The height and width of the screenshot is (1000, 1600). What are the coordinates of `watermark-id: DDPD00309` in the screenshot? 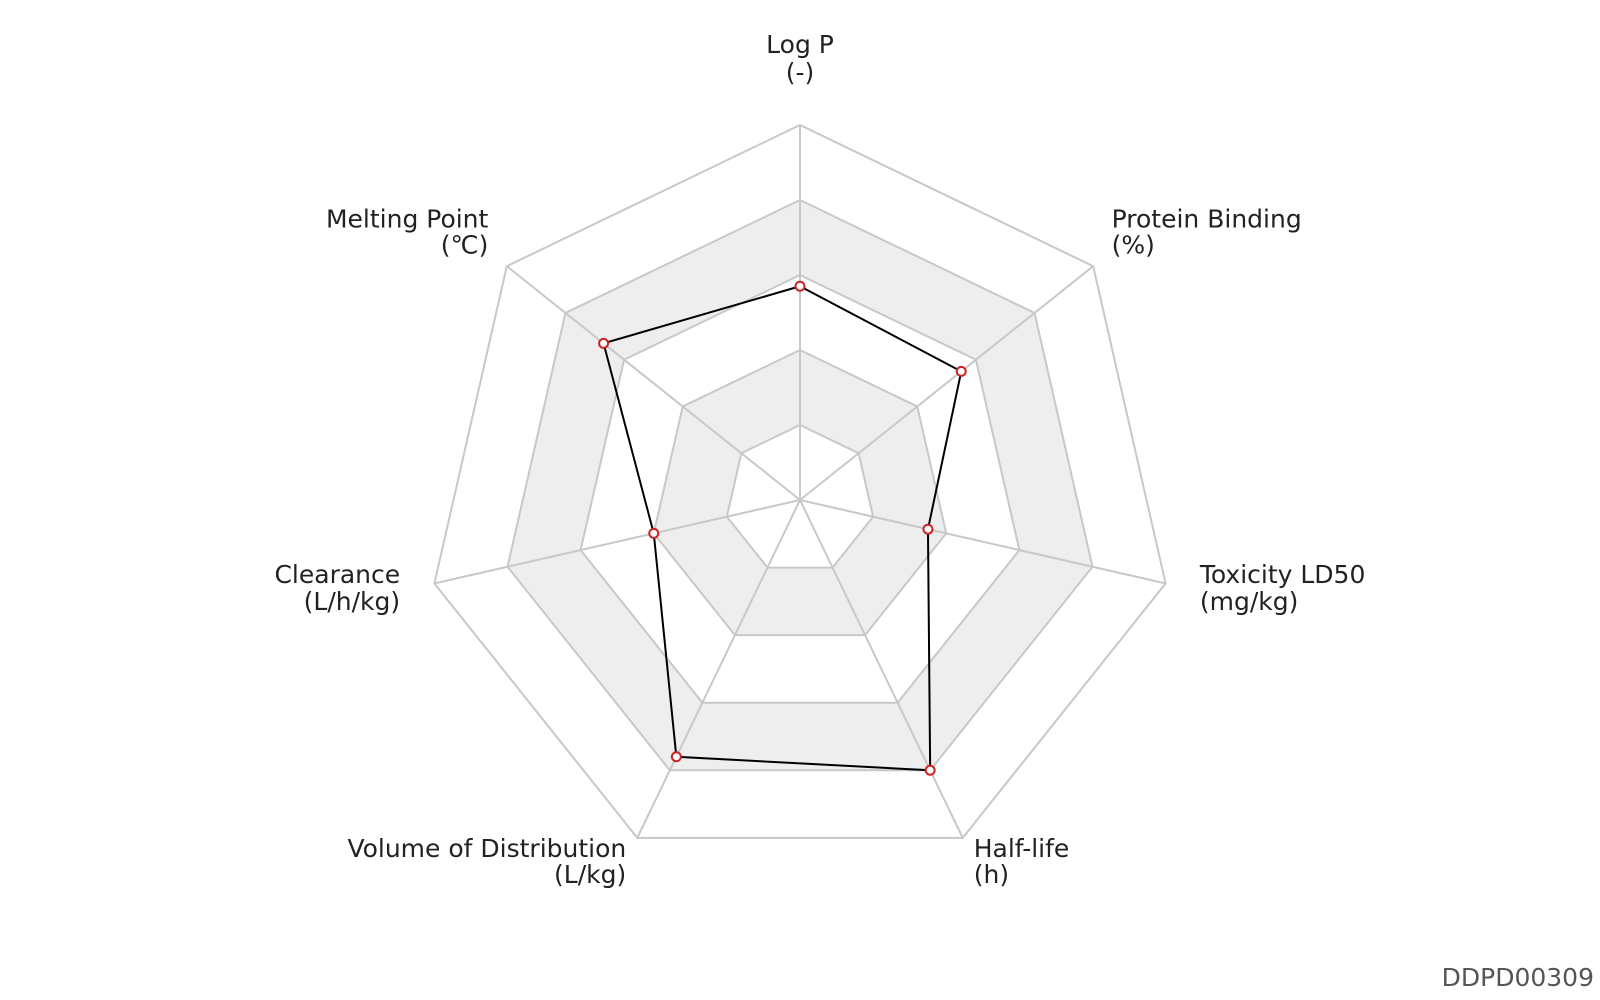 It's located at (1517, 977).